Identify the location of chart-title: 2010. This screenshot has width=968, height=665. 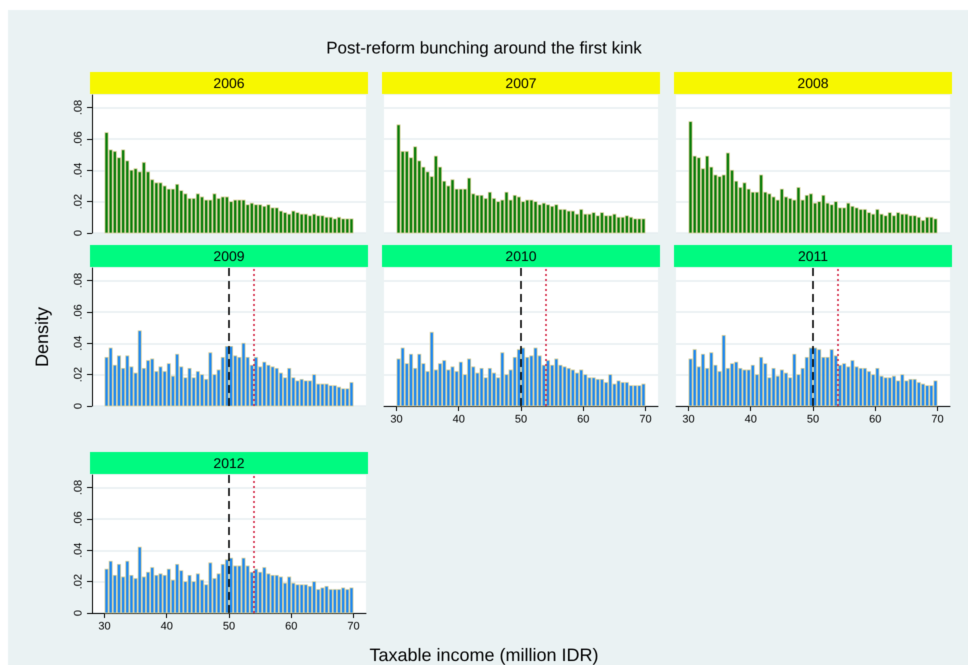
(521, 256).